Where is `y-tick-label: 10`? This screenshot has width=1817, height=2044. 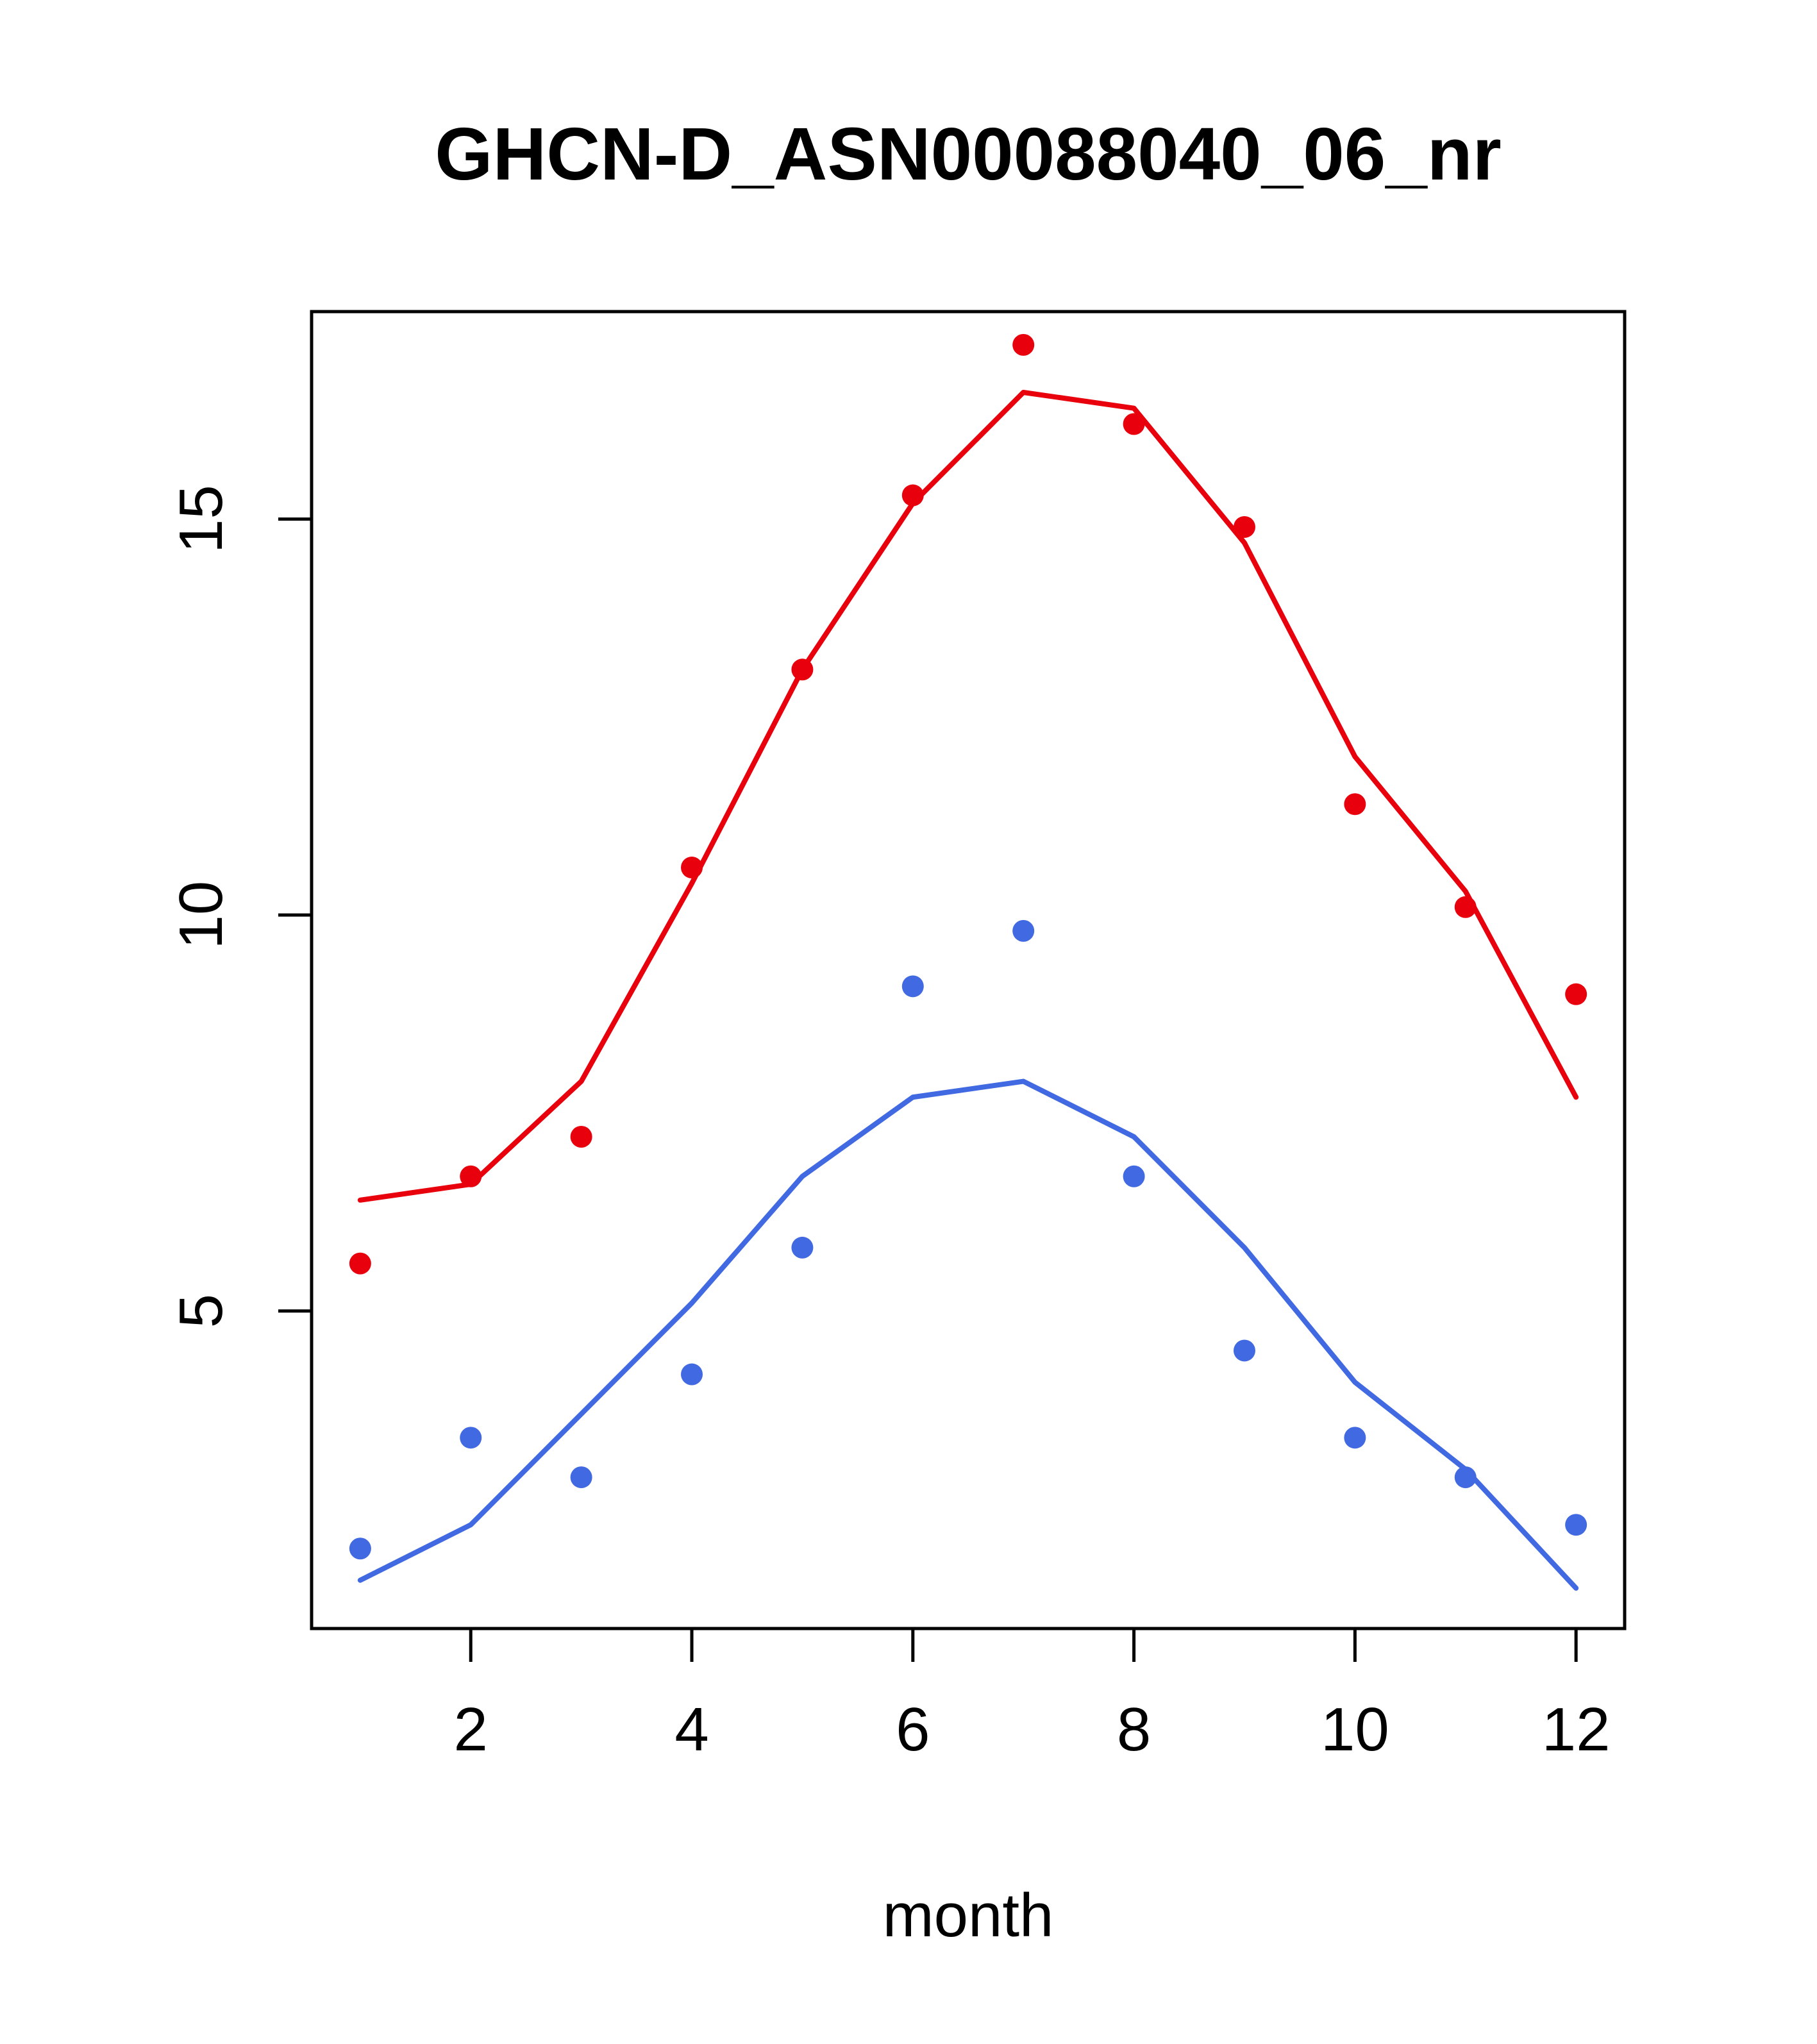 y-tick-label: 10 is located at coordinates (201, 915).